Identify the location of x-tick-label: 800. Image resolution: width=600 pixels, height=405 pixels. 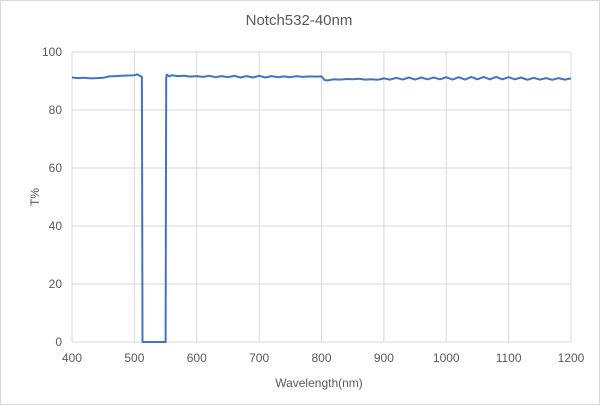
(321, 358).